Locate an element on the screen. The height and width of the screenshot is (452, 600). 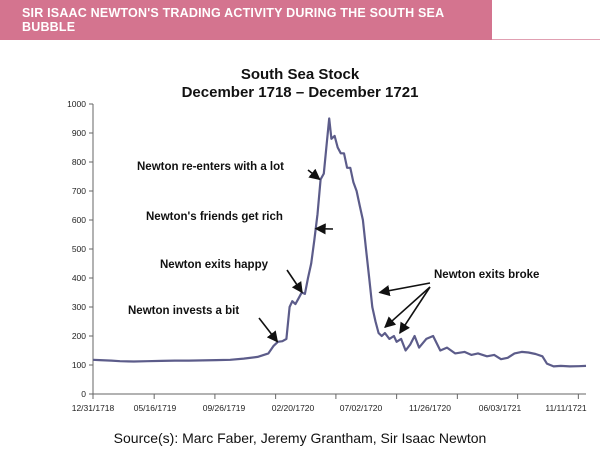
y-tick-label: 800 is located at coordinates (79, 162).